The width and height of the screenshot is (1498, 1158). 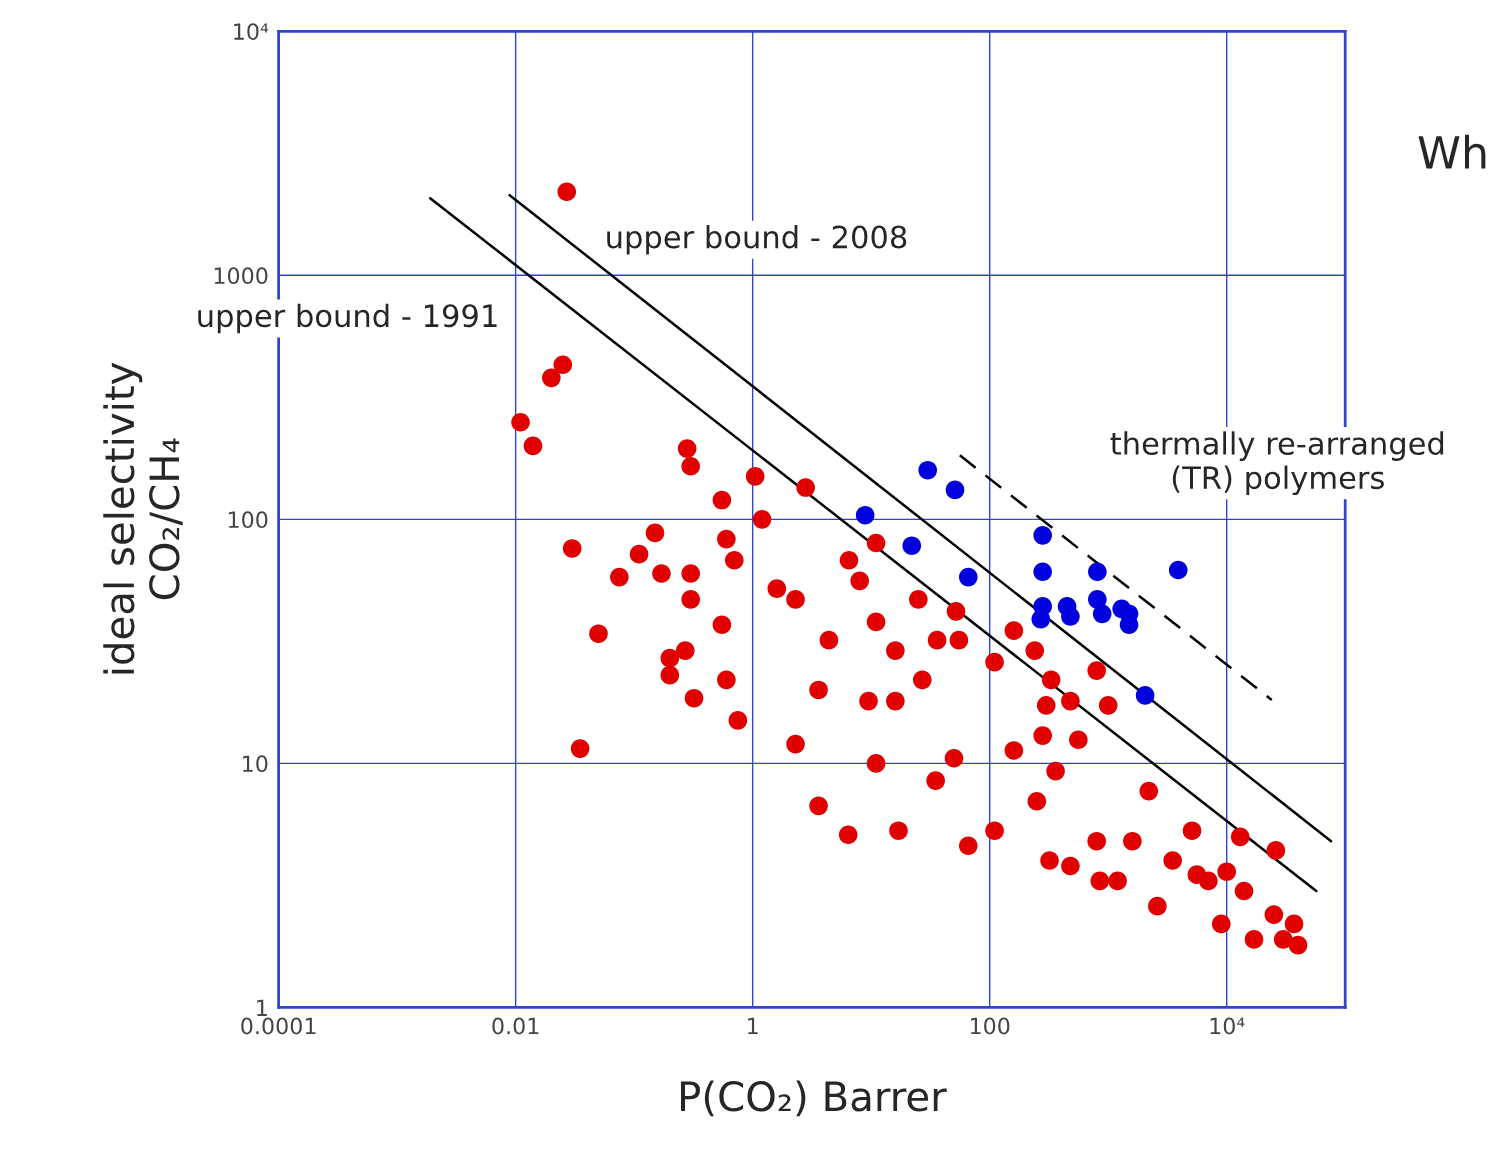 I want to click on text: Wh, so click(x=1452, y=151).